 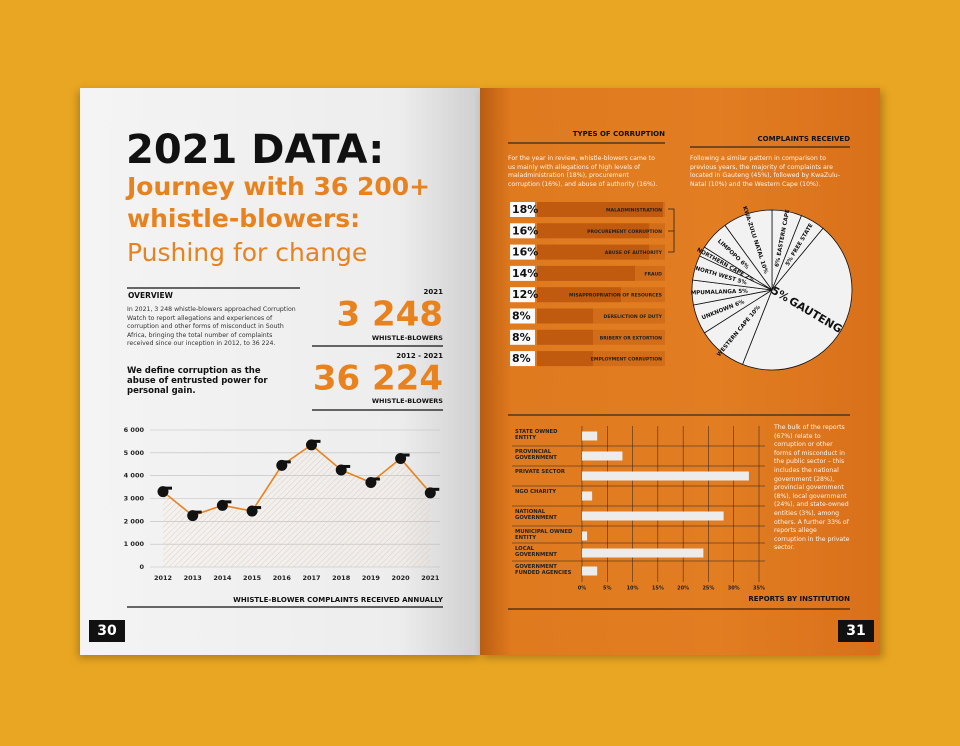 What do you see at coordinates (141, 567) in the screenshot?
I see `y-tick-label: 0` at bounding box center [141, 567].